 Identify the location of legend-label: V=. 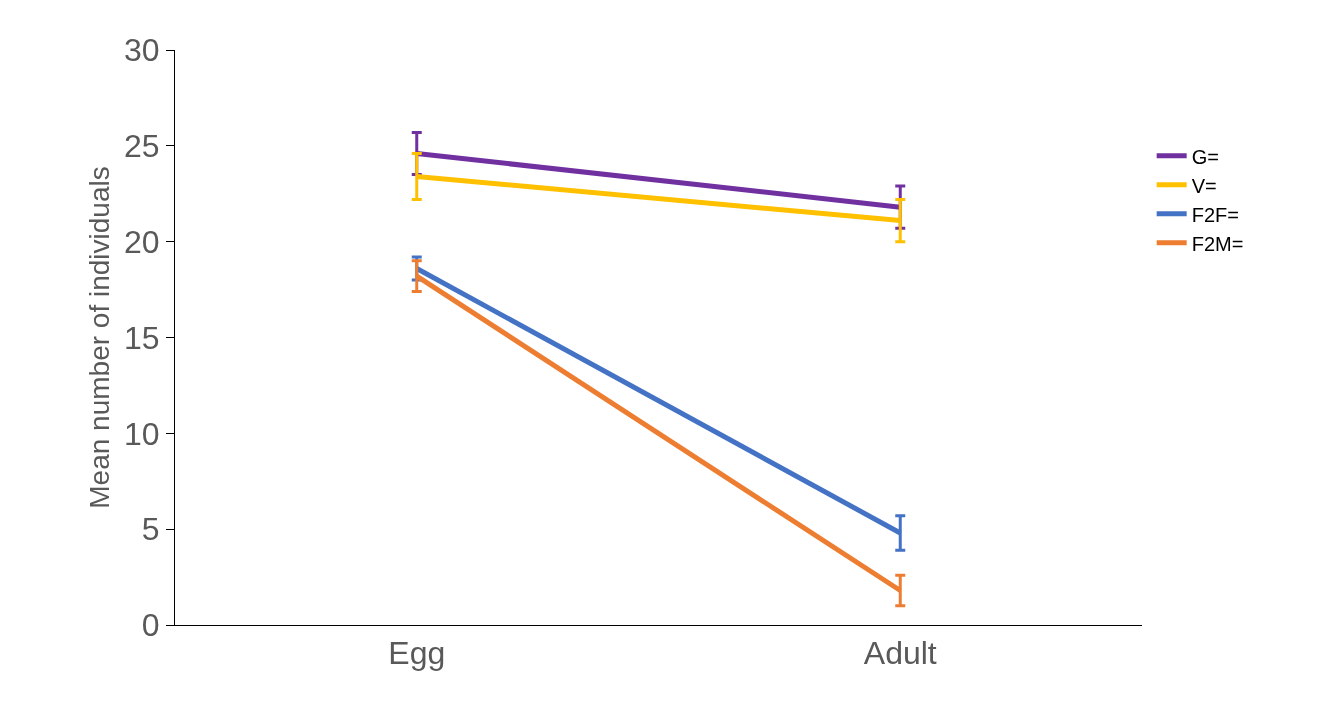
(1204, 185).